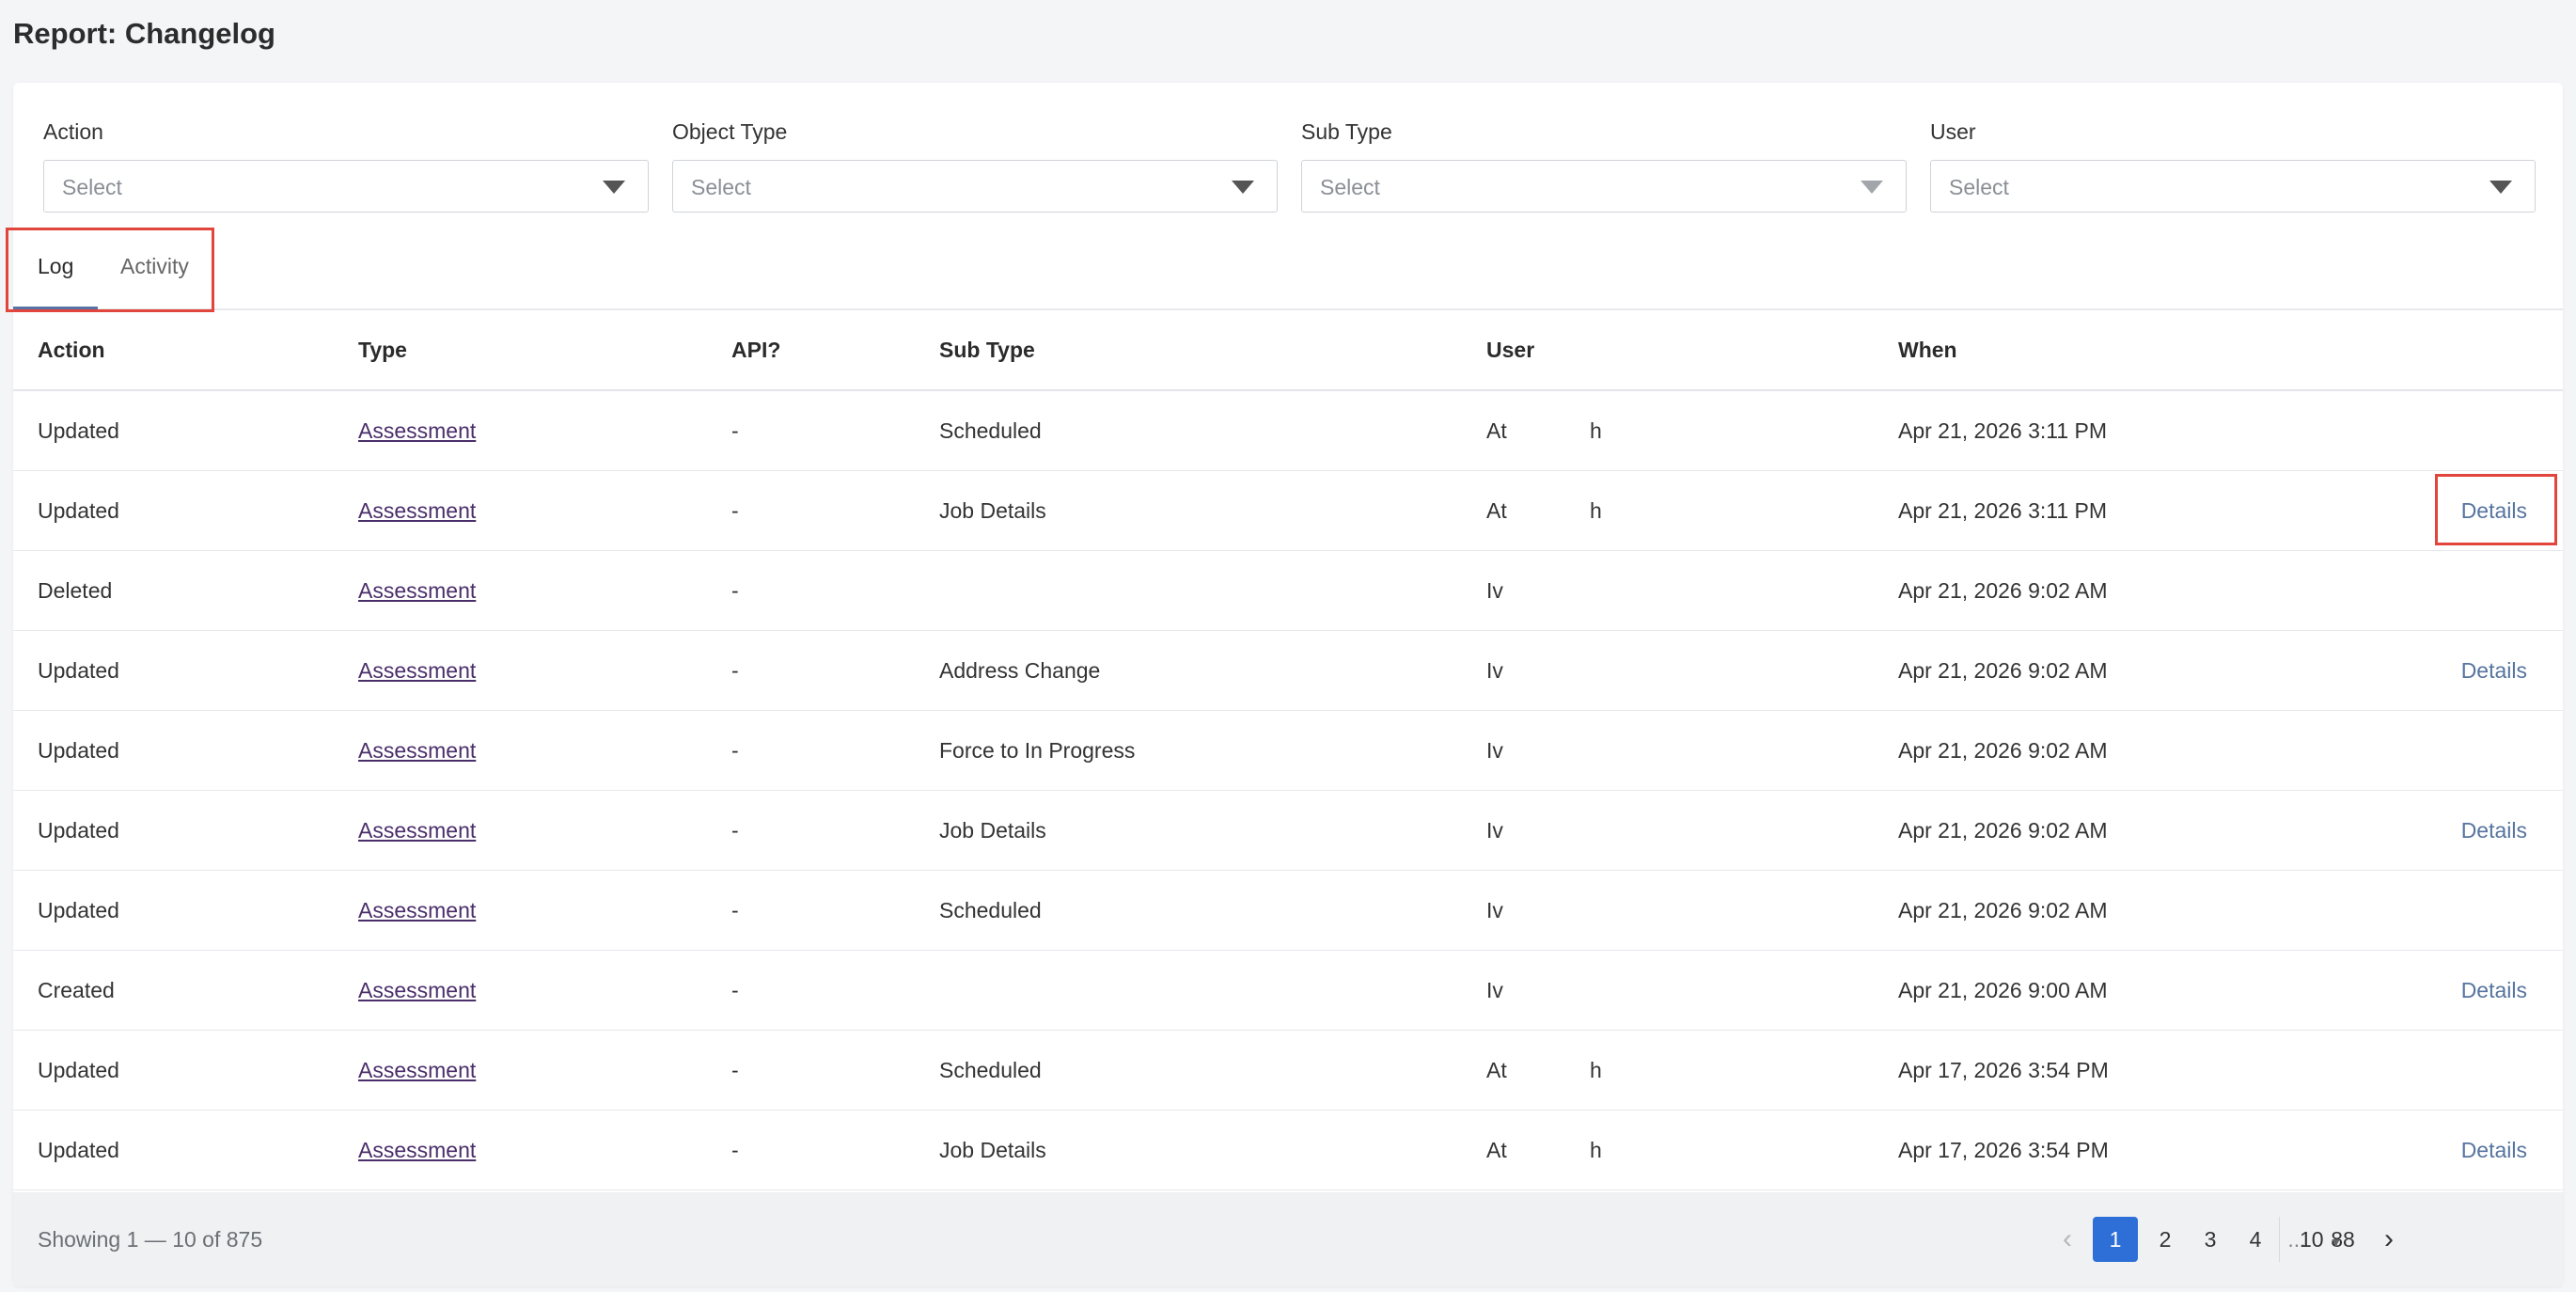 The image size is (2576, 1292). Describe the element at coordinates (2210, 1240) in the screenshot. I see `page-button-3: 3` at that location.